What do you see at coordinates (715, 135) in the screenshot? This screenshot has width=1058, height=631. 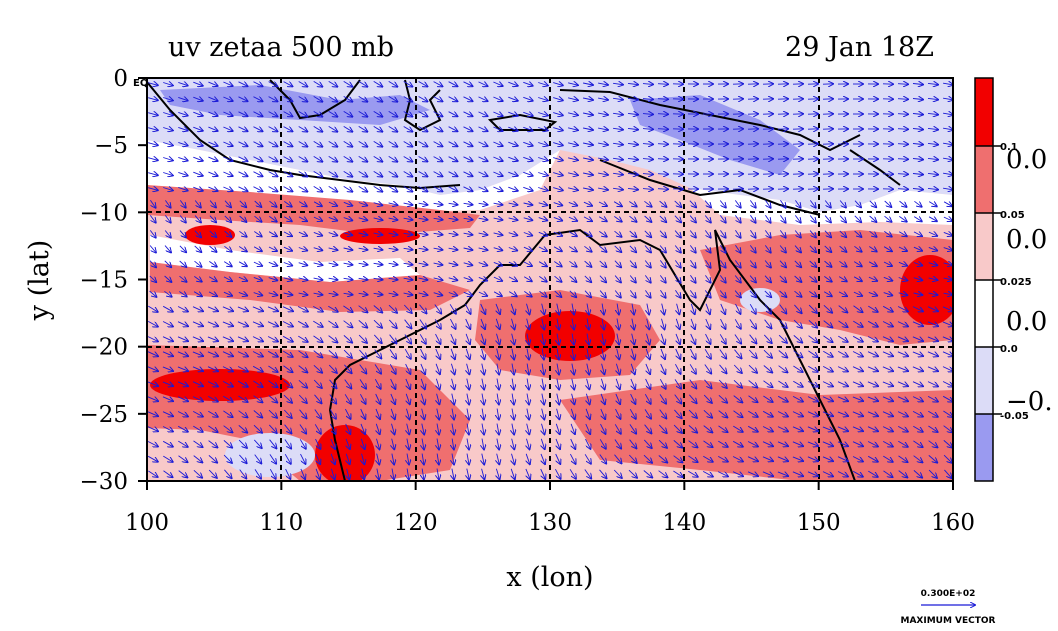 I see `strong-negative-vorticity` at bounding box center [715, 135].